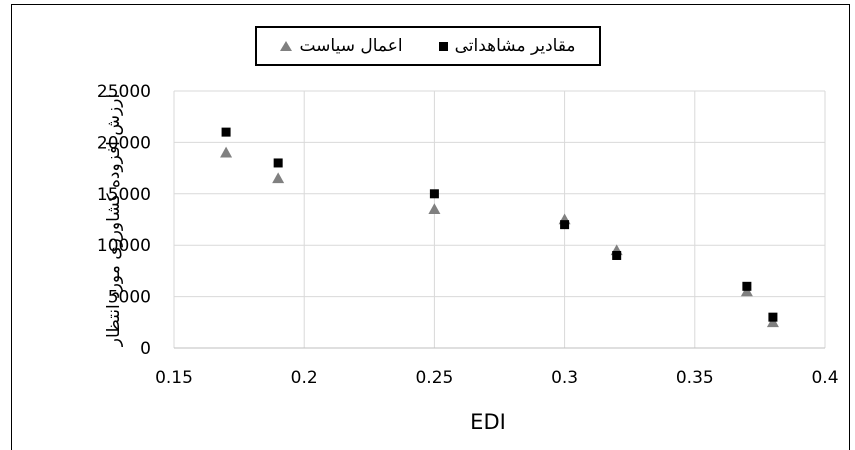 The height and width of the screenshot is (450, 855). What do you see at coordinates (124, 143) in the screenshot?
I see `y-tick-label: 20000` at bounding box center [124, 143].